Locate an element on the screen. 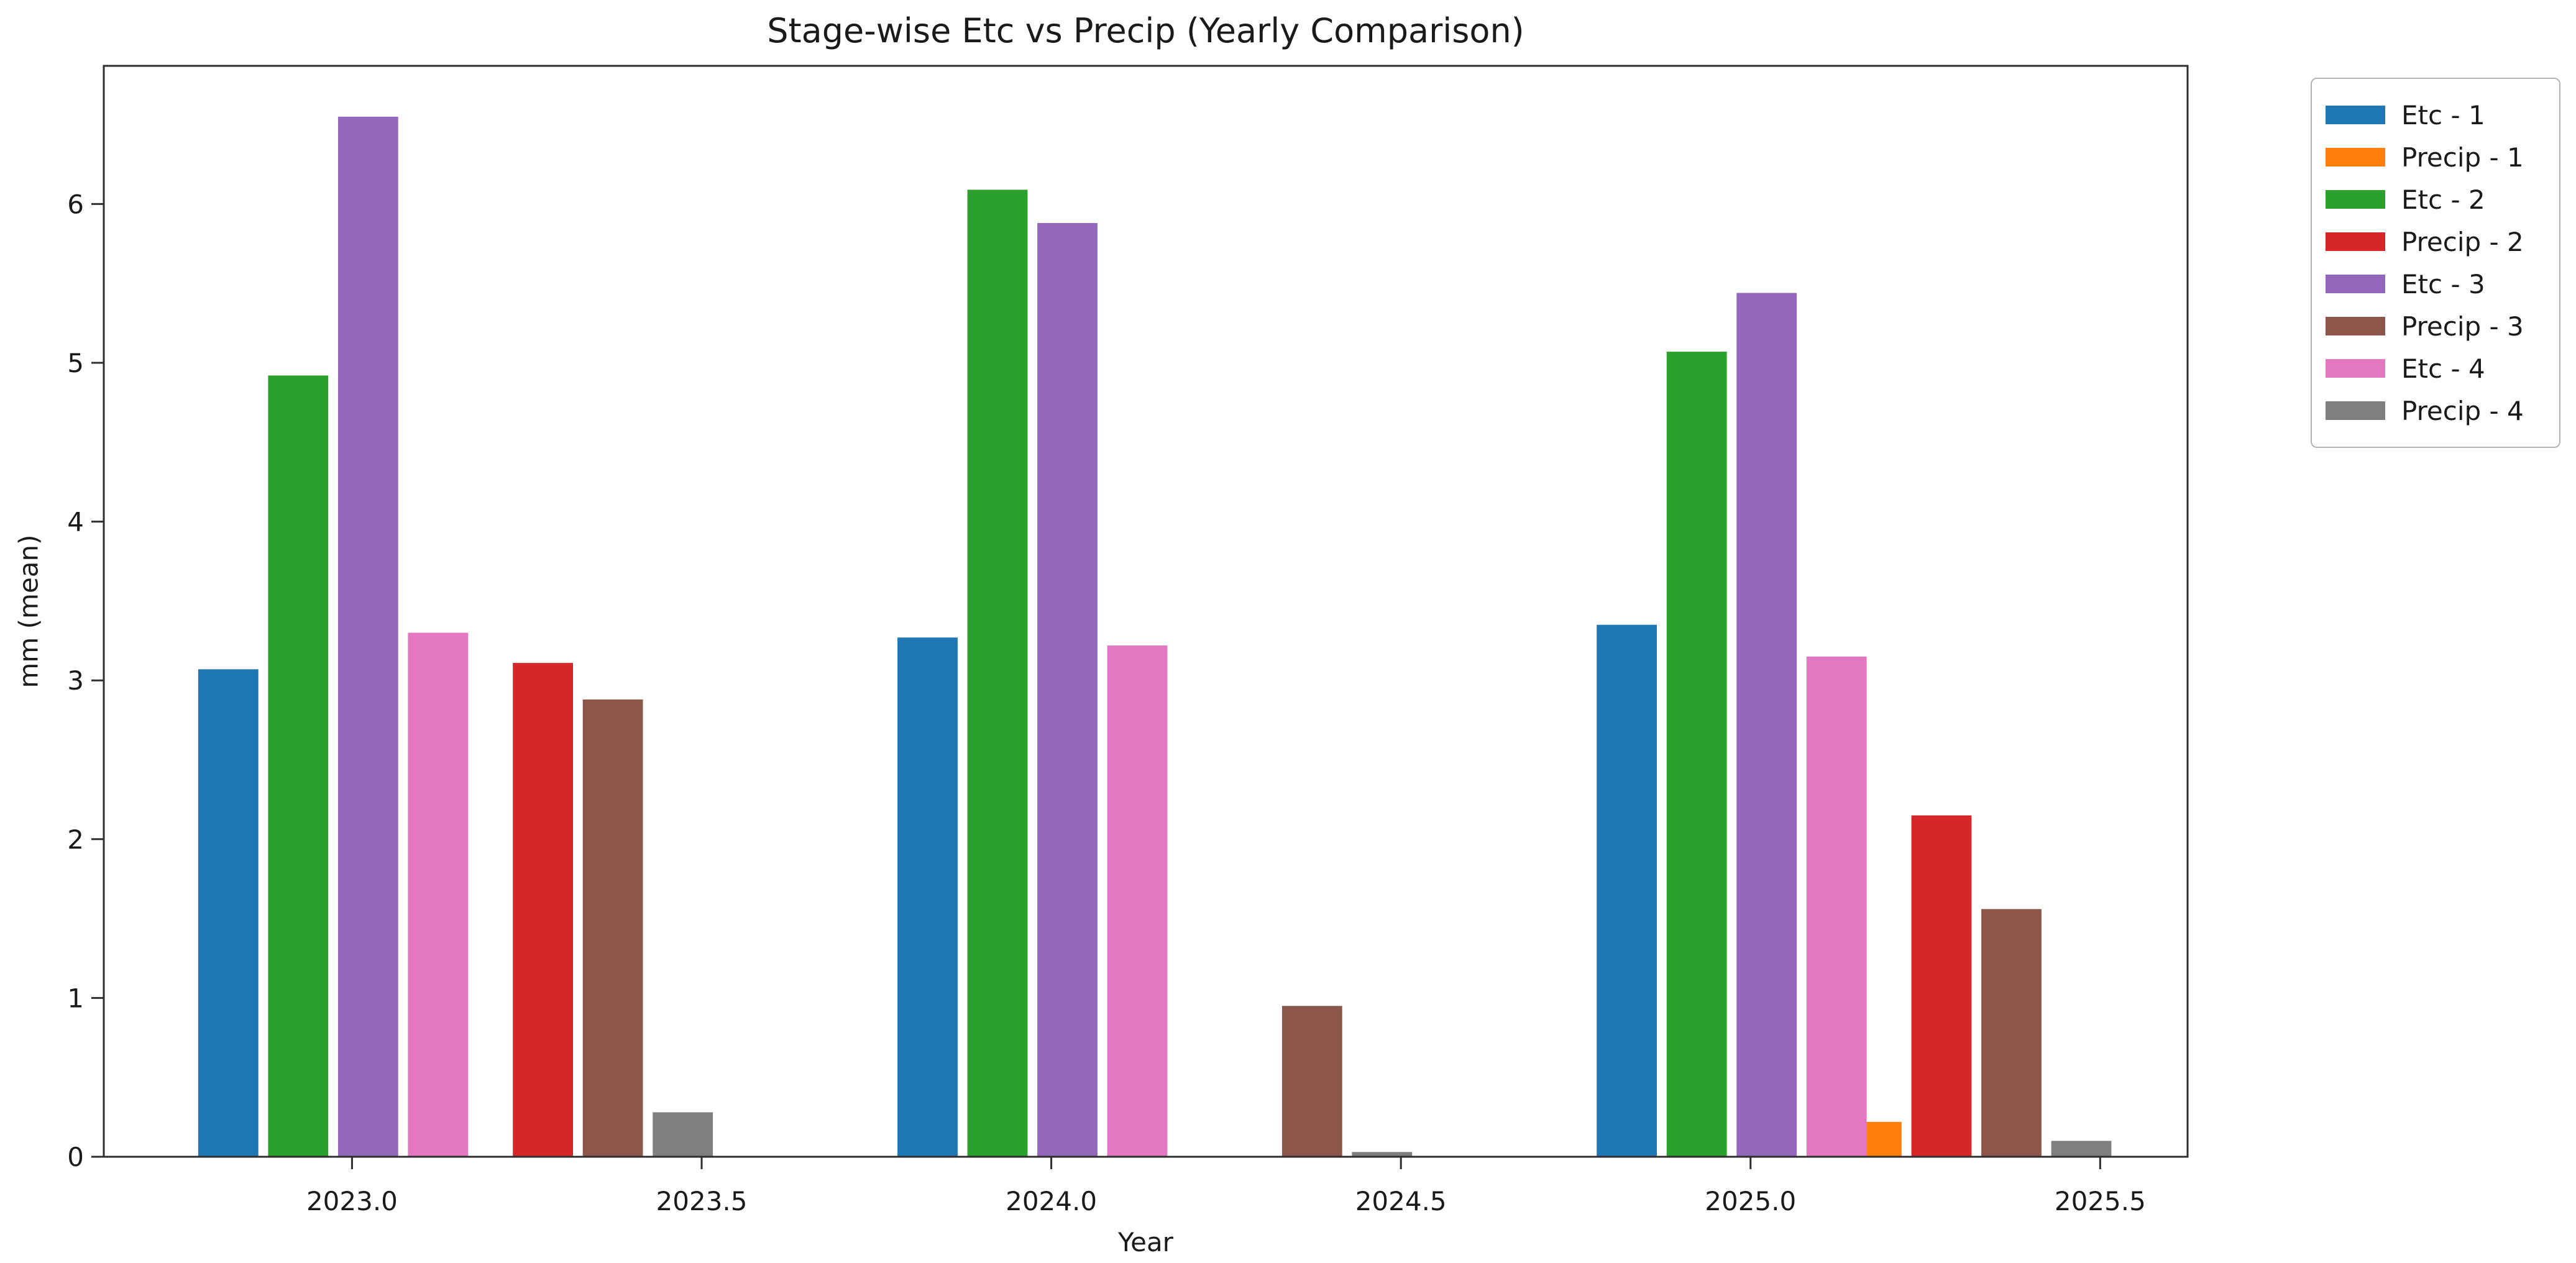 The image size is (2576, 1263). legend-item-precip-2: Precip - 2 is located at coordinates (2436, 242).